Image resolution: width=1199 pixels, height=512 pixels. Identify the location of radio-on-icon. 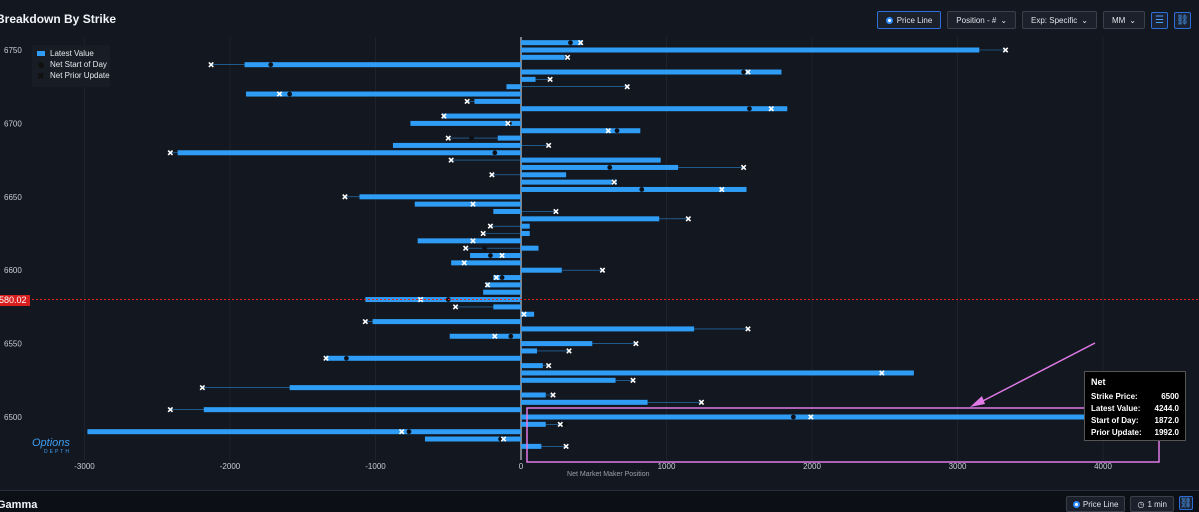
(889, 20).